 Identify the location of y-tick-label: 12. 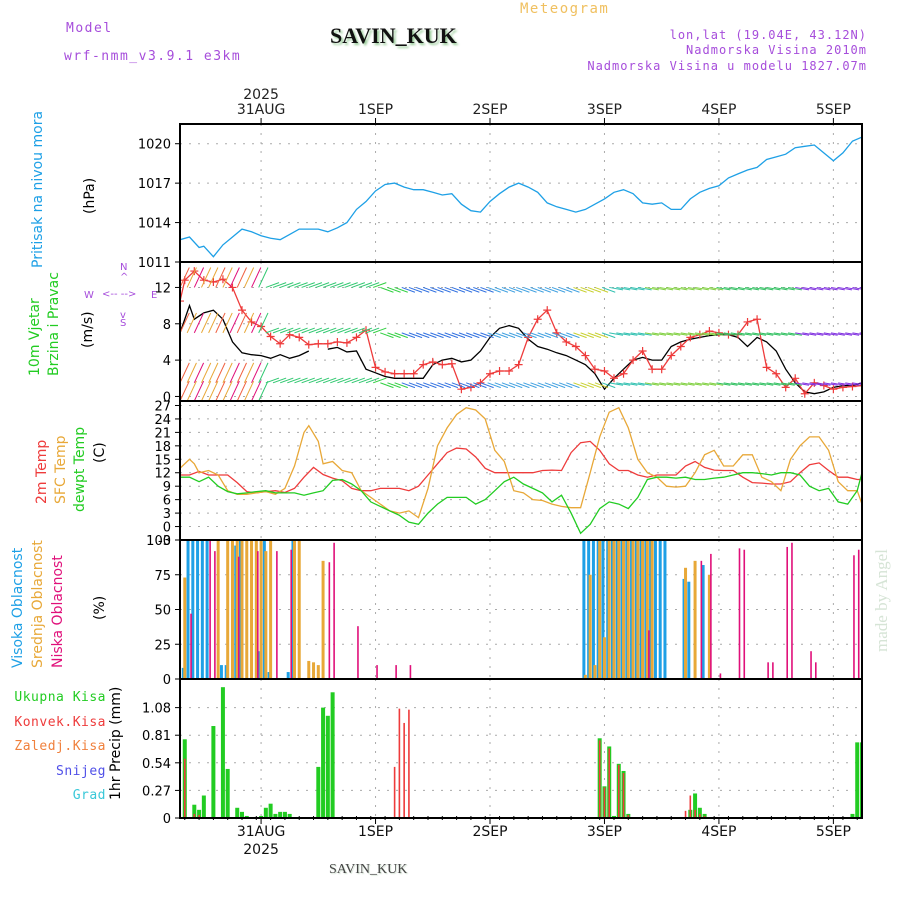
(162, 288).